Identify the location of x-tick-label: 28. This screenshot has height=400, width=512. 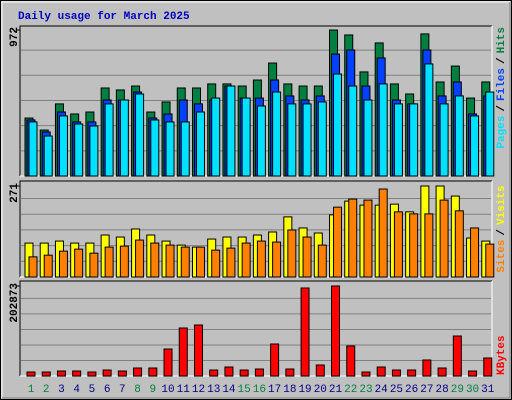
(441, 390).